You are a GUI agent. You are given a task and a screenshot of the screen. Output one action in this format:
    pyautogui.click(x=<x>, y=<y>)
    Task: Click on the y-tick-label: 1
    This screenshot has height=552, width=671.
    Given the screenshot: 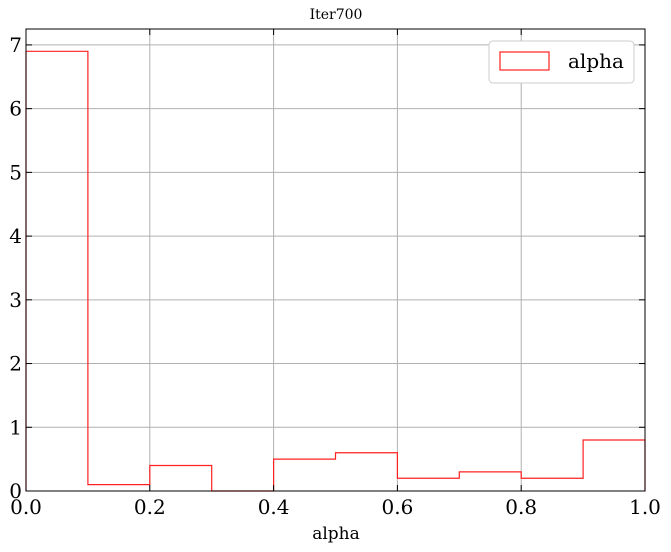 What is the action you would take?
    pyautogui.click(x=15, y=427)
    